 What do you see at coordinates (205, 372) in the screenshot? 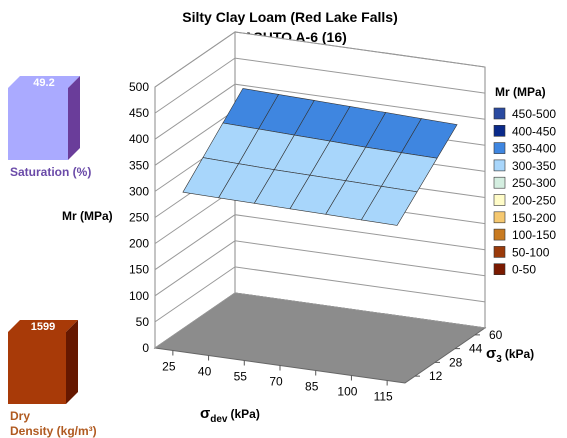
I see `x-tick-label: 40` at bounding box center [205, 372].